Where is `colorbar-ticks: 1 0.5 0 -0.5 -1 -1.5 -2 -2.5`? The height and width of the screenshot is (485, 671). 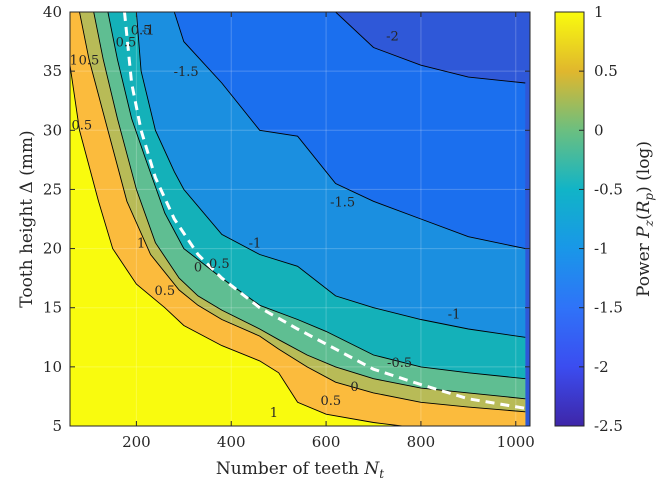 colorbar-ticks: 1 0.5 0 -0.5 -1 -1.5 -2 -2.5 is located at coordinates (601, 219).